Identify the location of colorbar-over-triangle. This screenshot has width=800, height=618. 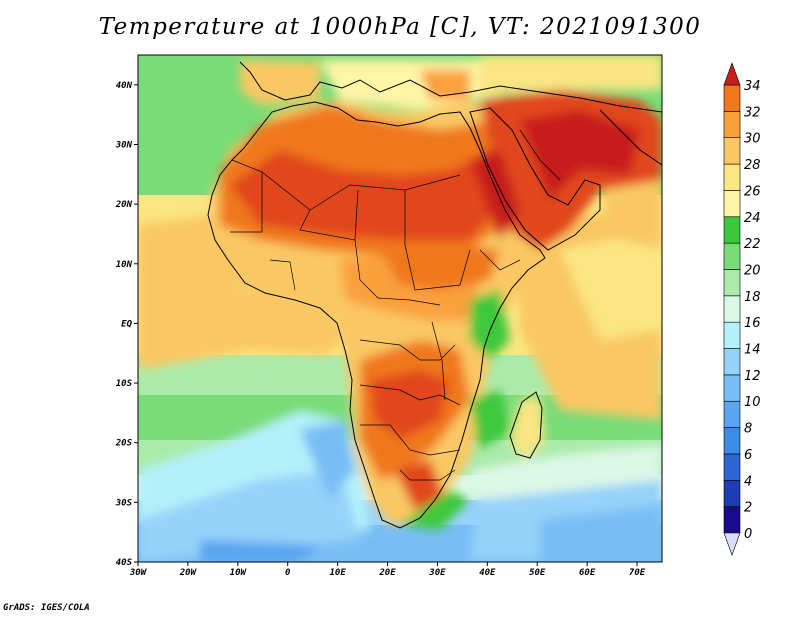
(732, 74).